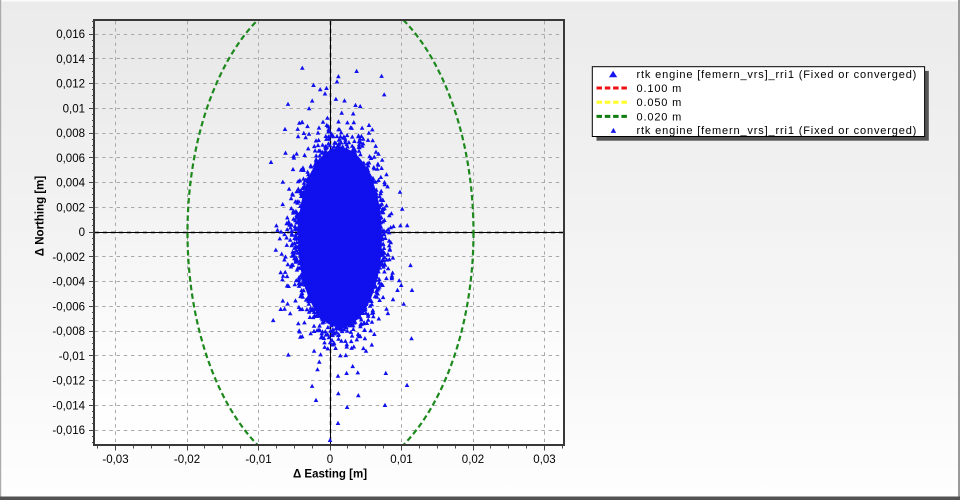  What do you see at coordinates (70, 208) in the screenshot?
I see `svg-text: 0,002` at bounding box center [70, 208].